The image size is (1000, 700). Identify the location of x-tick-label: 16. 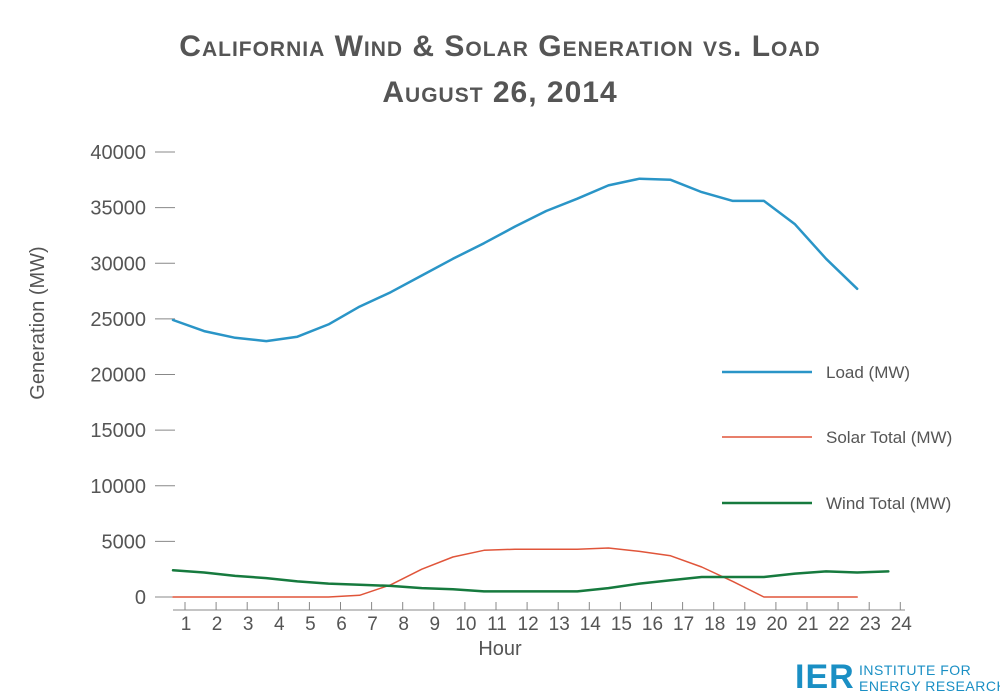
(652, 624).